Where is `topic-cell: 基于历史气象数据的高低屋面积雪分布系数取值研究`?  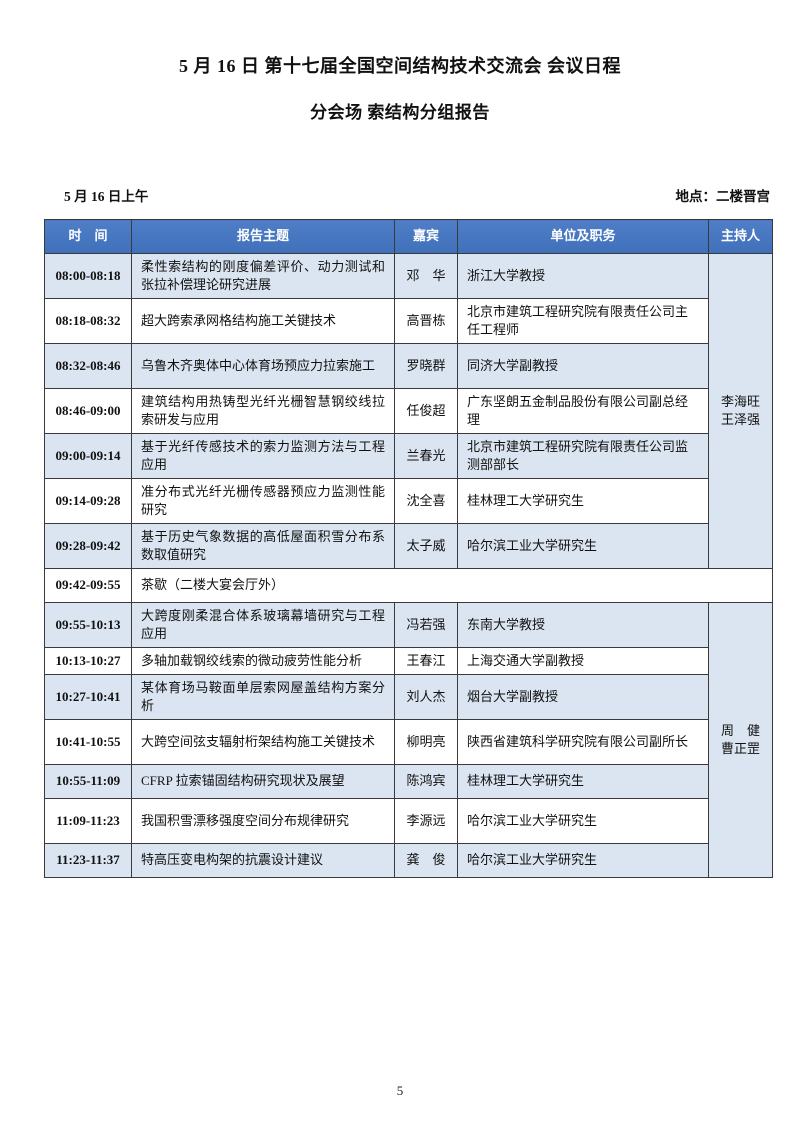 topic-cell: 基于历史气象数据的高低屋面积雪分布系数取值研究 is located at coordinates (263, 546).